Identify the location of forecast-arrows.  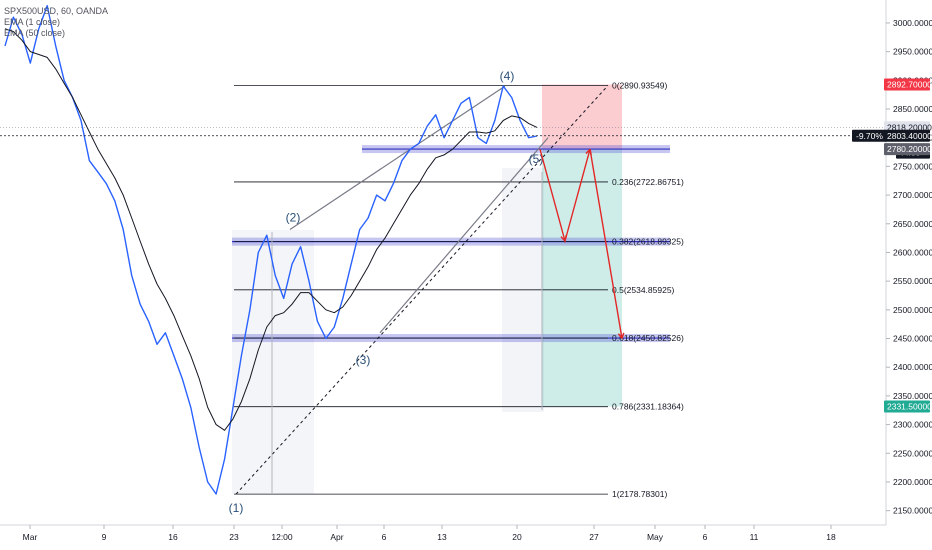
(582, 243).